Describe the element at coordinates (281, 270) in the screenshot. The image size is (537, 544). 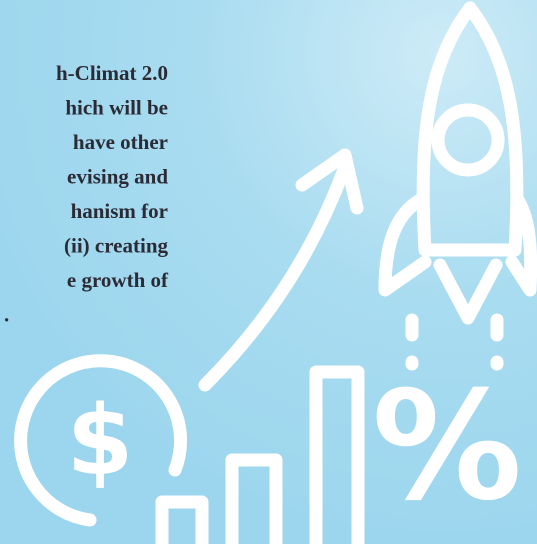
I see `growth-arrow` at that location.